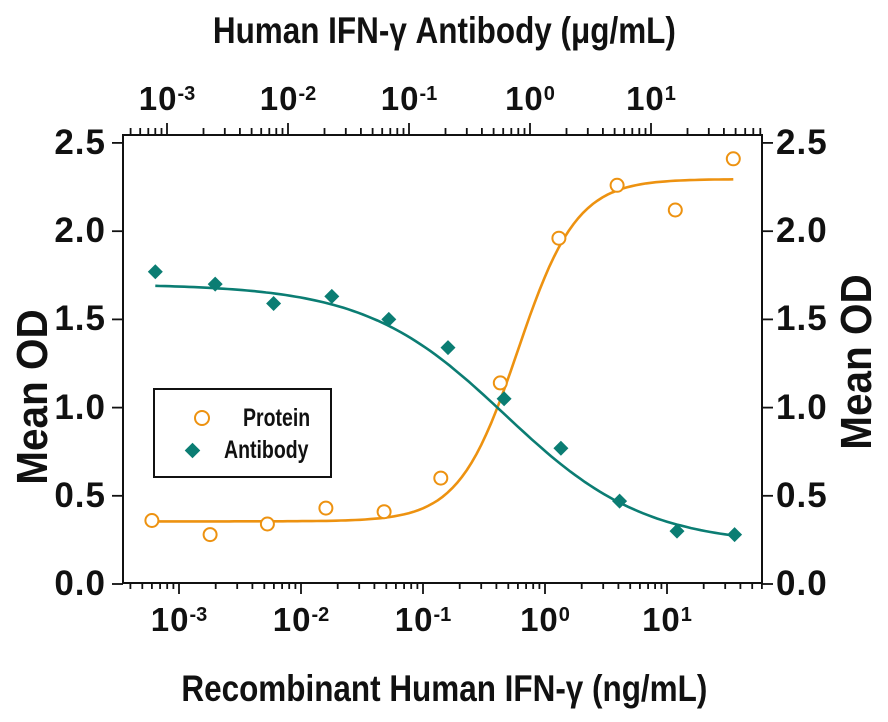 The height and width of the screenshot is (722, 888). I want to click on left-axis-tick-label: 0.5, so click(80, 495).